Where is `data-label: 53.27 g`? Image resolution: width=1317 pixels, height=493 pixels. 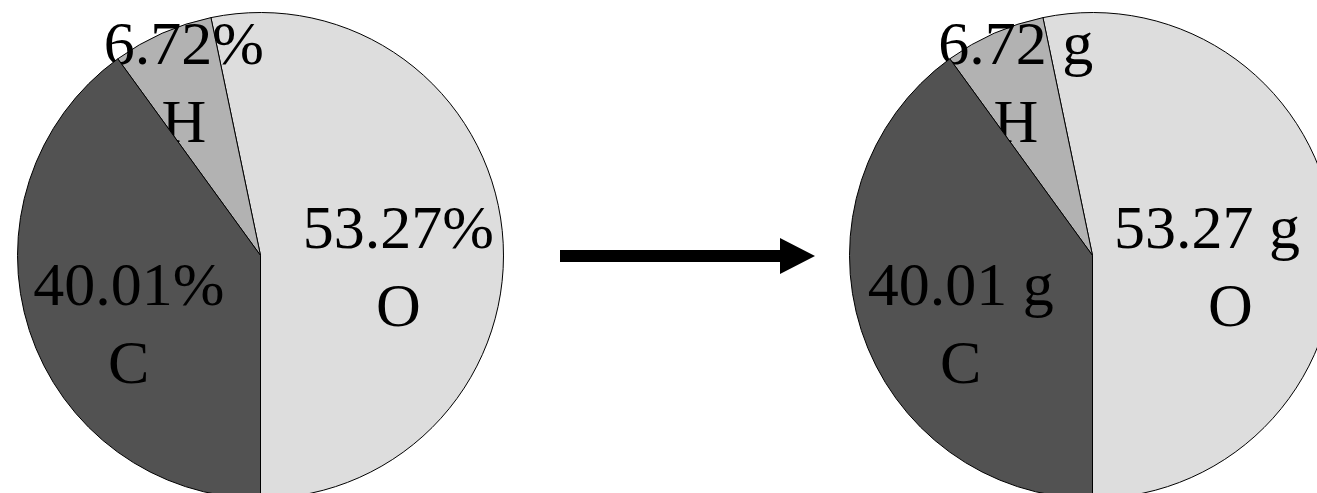
data-label: 53.27 g is located at coordinates (1207, 226).